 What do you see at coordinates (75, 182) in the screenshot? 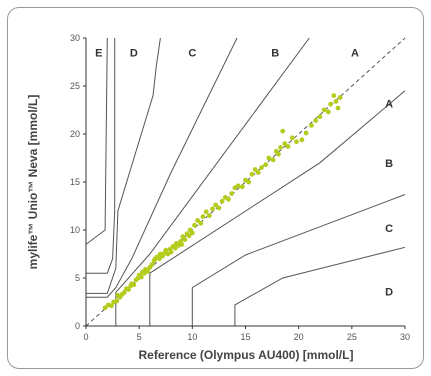
I see `y-tick-label: 15` at bounding box center [75, 182].